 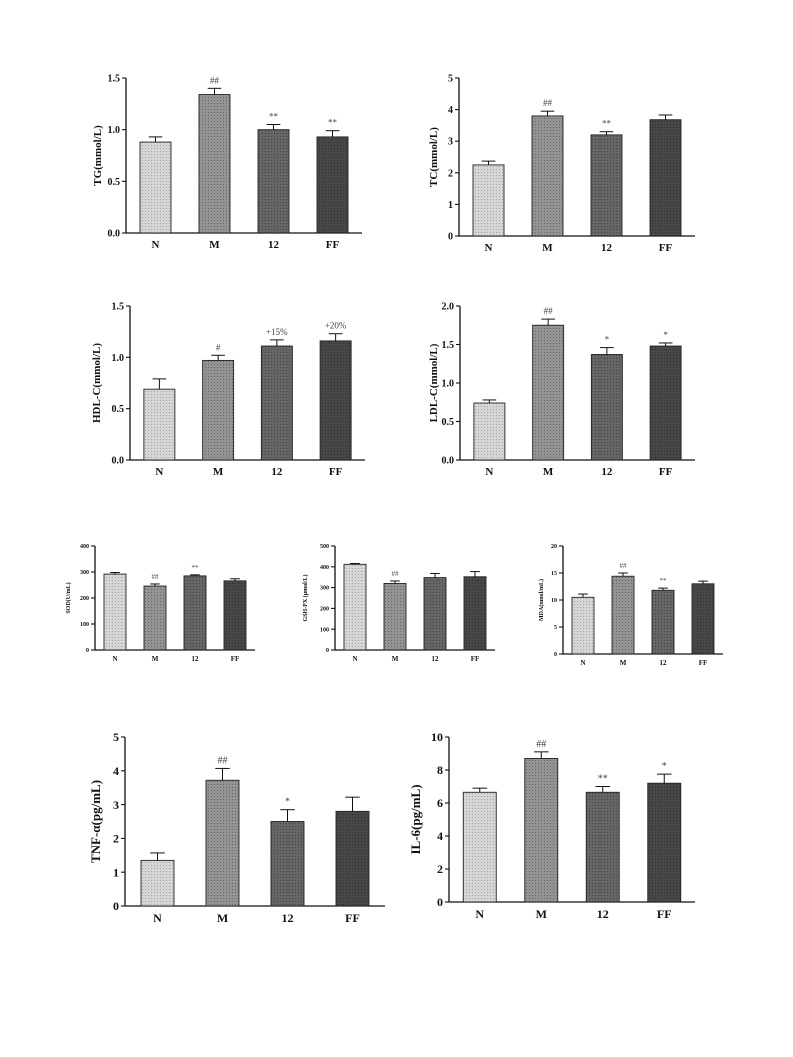 I want to click on y-tick-label: 2.0, so click(x=448, y=307).